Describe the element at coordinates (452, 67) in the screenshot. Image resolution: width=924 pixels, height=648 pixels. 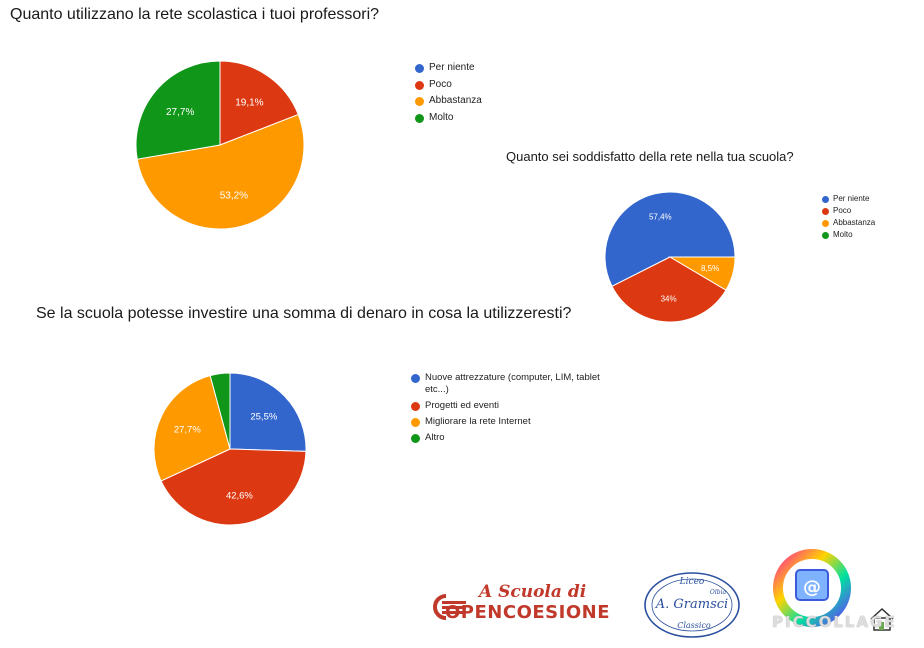
I see `chart1-legend-label: Per niente` at that location.